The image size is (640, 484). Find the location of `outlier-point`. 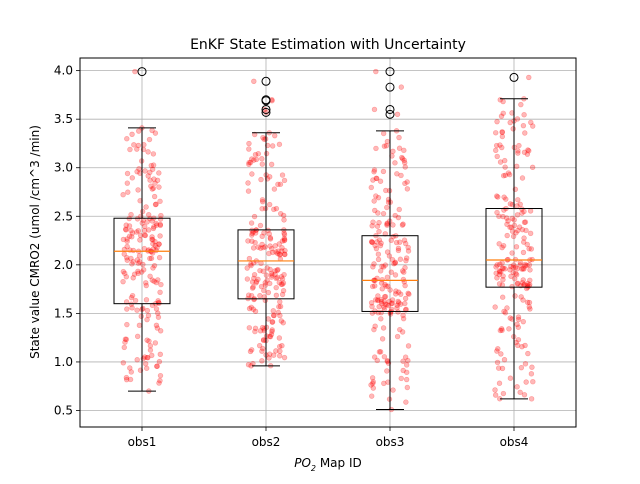

outlier-point is located at coordinates (266, 100).